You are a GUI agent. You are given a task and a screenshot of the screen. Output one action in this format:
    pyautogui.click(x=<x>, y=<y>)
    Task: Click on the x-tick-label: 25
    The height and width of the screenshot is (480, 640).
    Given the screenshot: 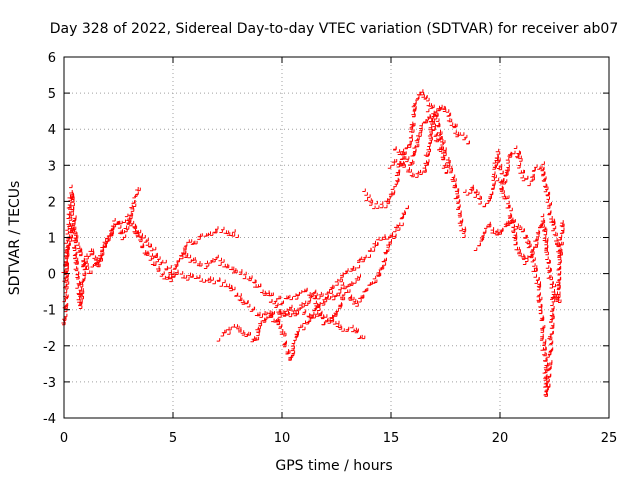 What is the action you would take?
    pyautogui.click(x=609, y=438)
    